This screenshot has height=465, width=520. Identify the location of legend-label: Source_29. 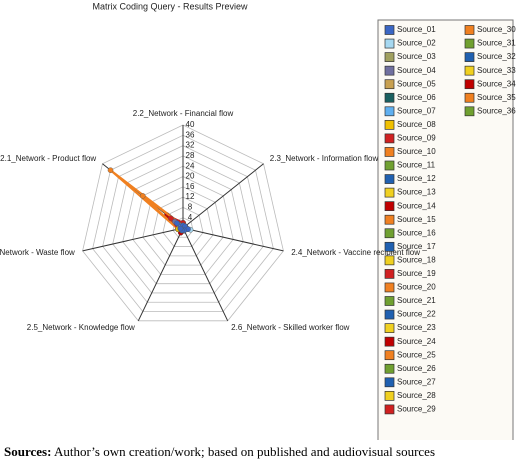
(416, 409).